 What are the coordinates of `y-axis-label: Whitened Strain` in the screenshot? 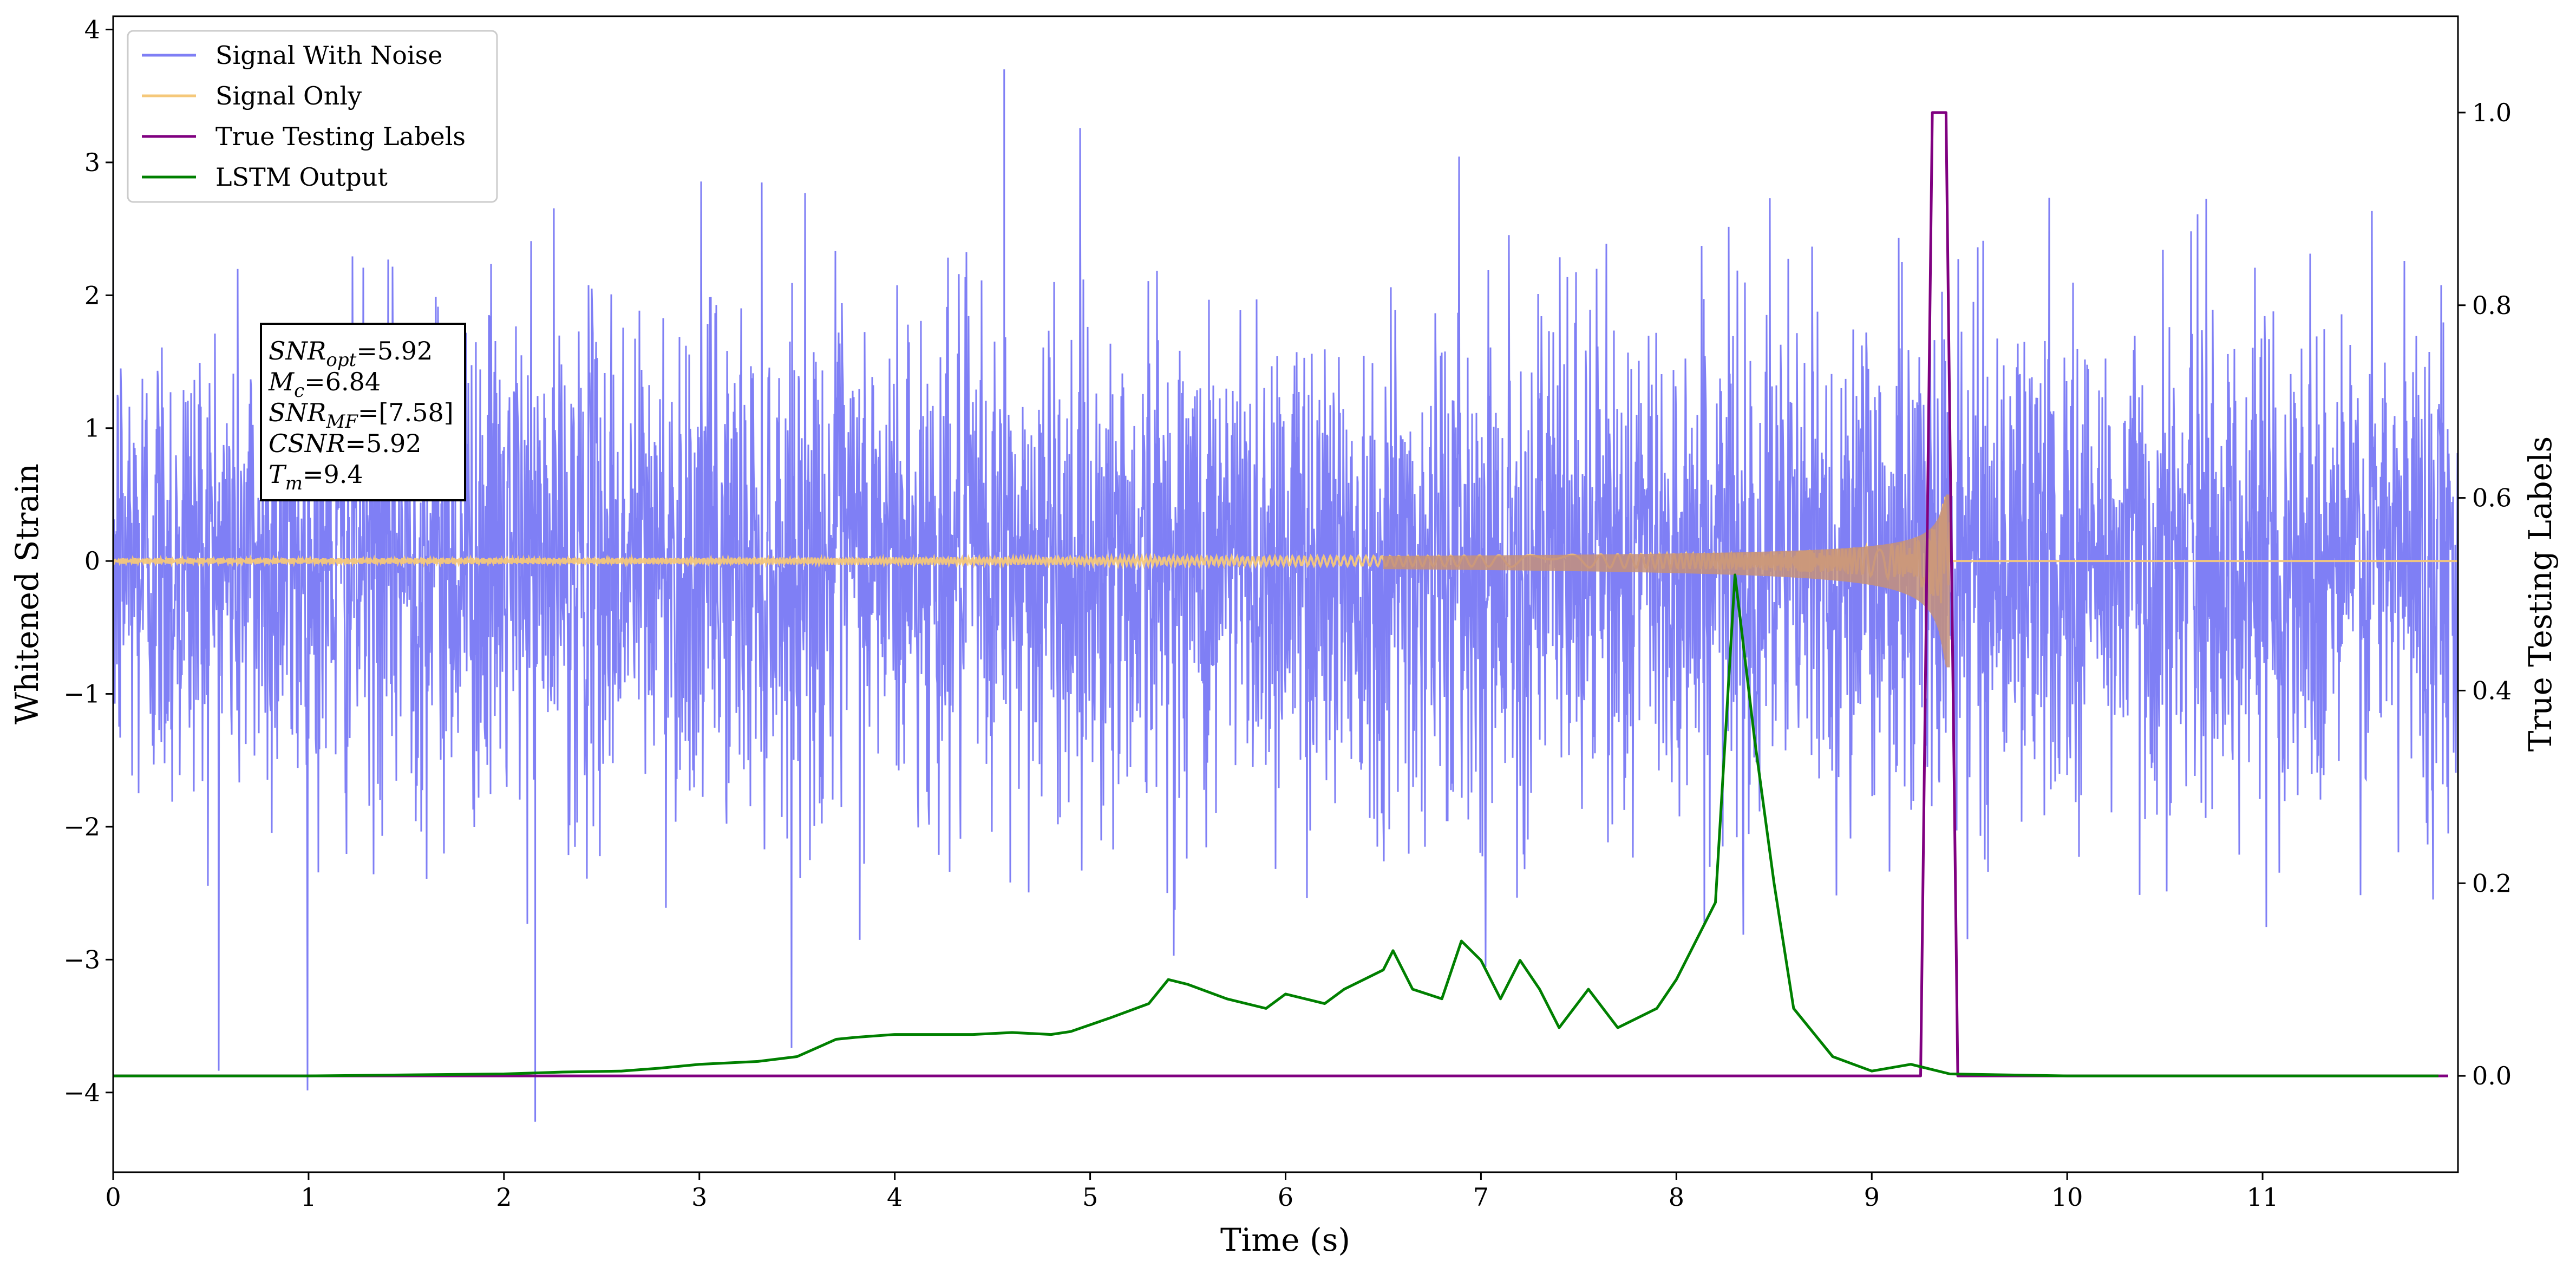 It's located at (27, 593).